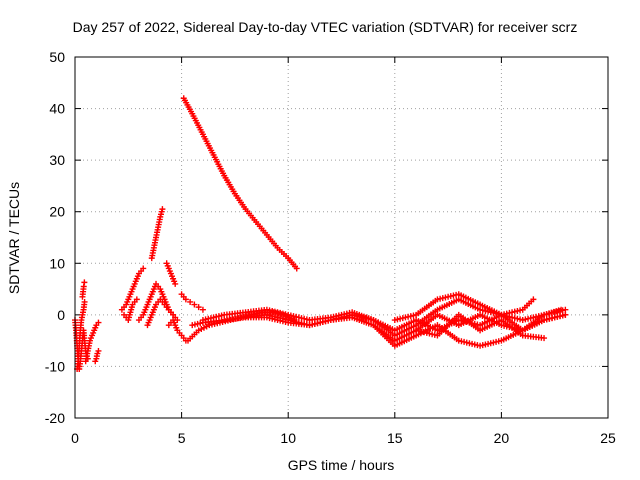  Describe the element at coordinates (97, 356) in the screenshot. I see `series-arc5` at that location.